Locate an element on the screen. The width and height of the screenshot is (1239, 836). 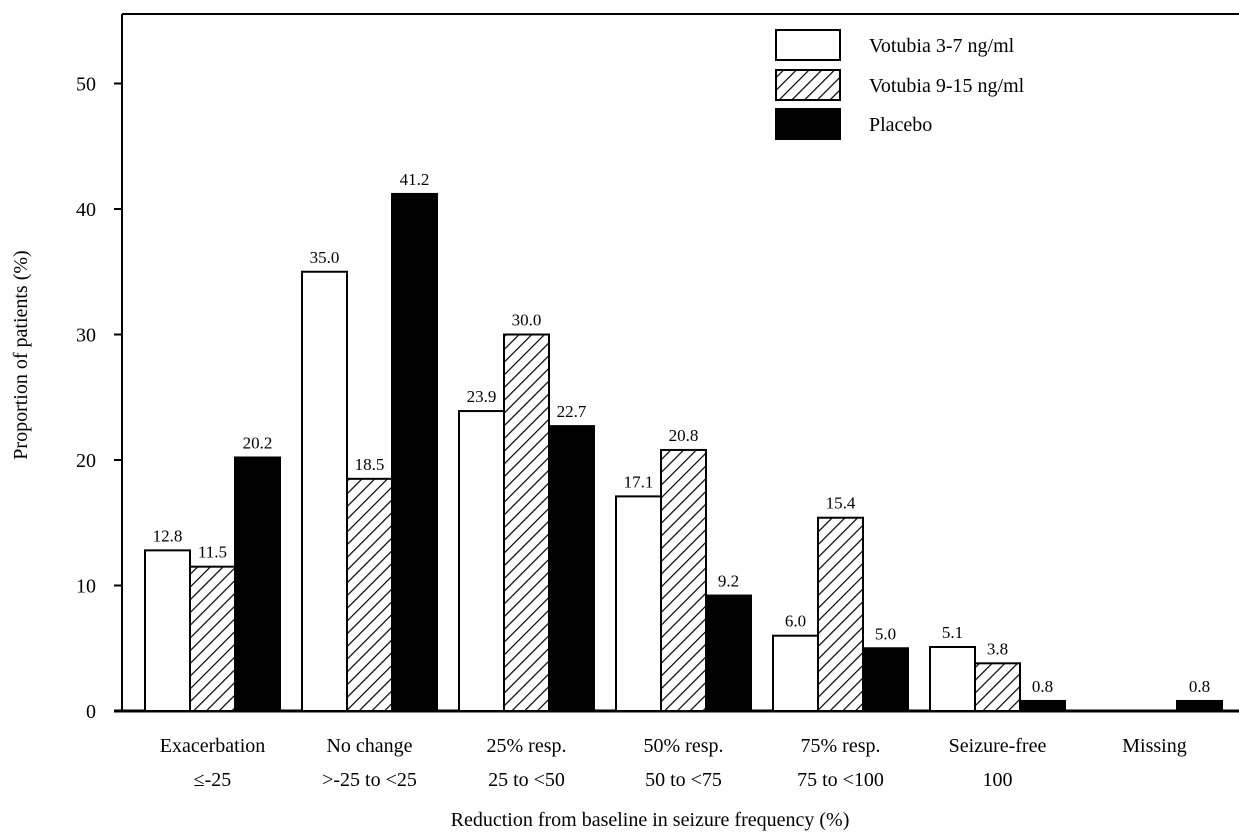
x-category-sublabel: 25 to <50 is located at coordinates (526, 780).